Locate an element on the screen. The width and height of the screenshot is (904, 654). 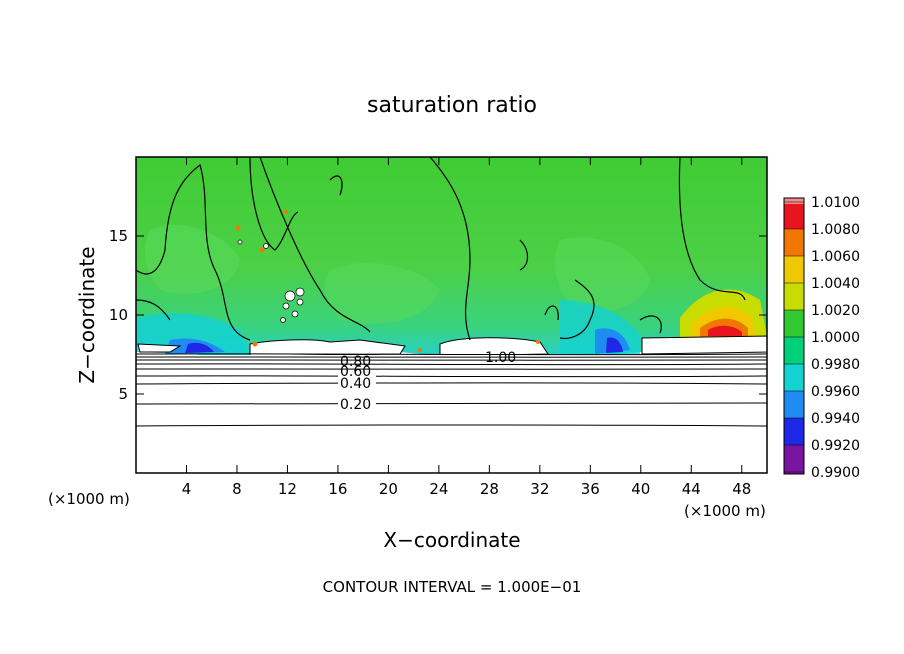
z-tick-label: 15 is located at coordinates (118, 236).